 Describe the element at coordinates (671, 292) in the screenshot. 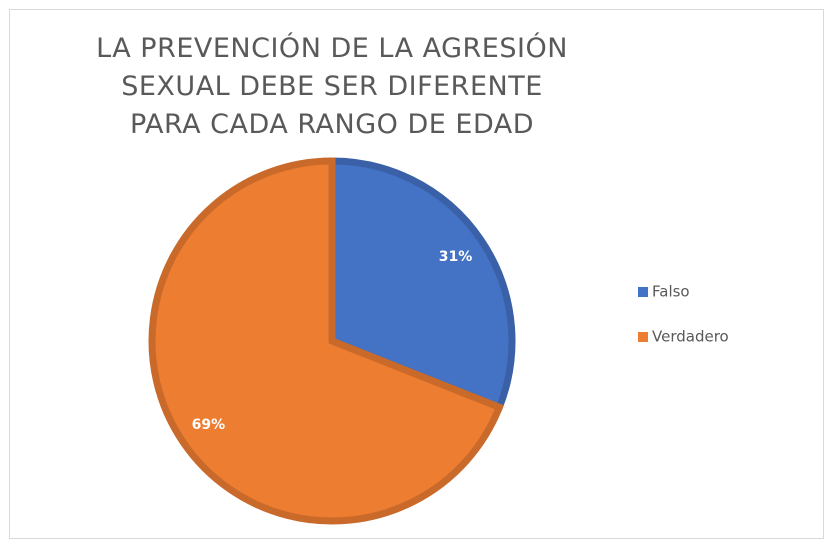

I see `legend-label: Falso` at that location.